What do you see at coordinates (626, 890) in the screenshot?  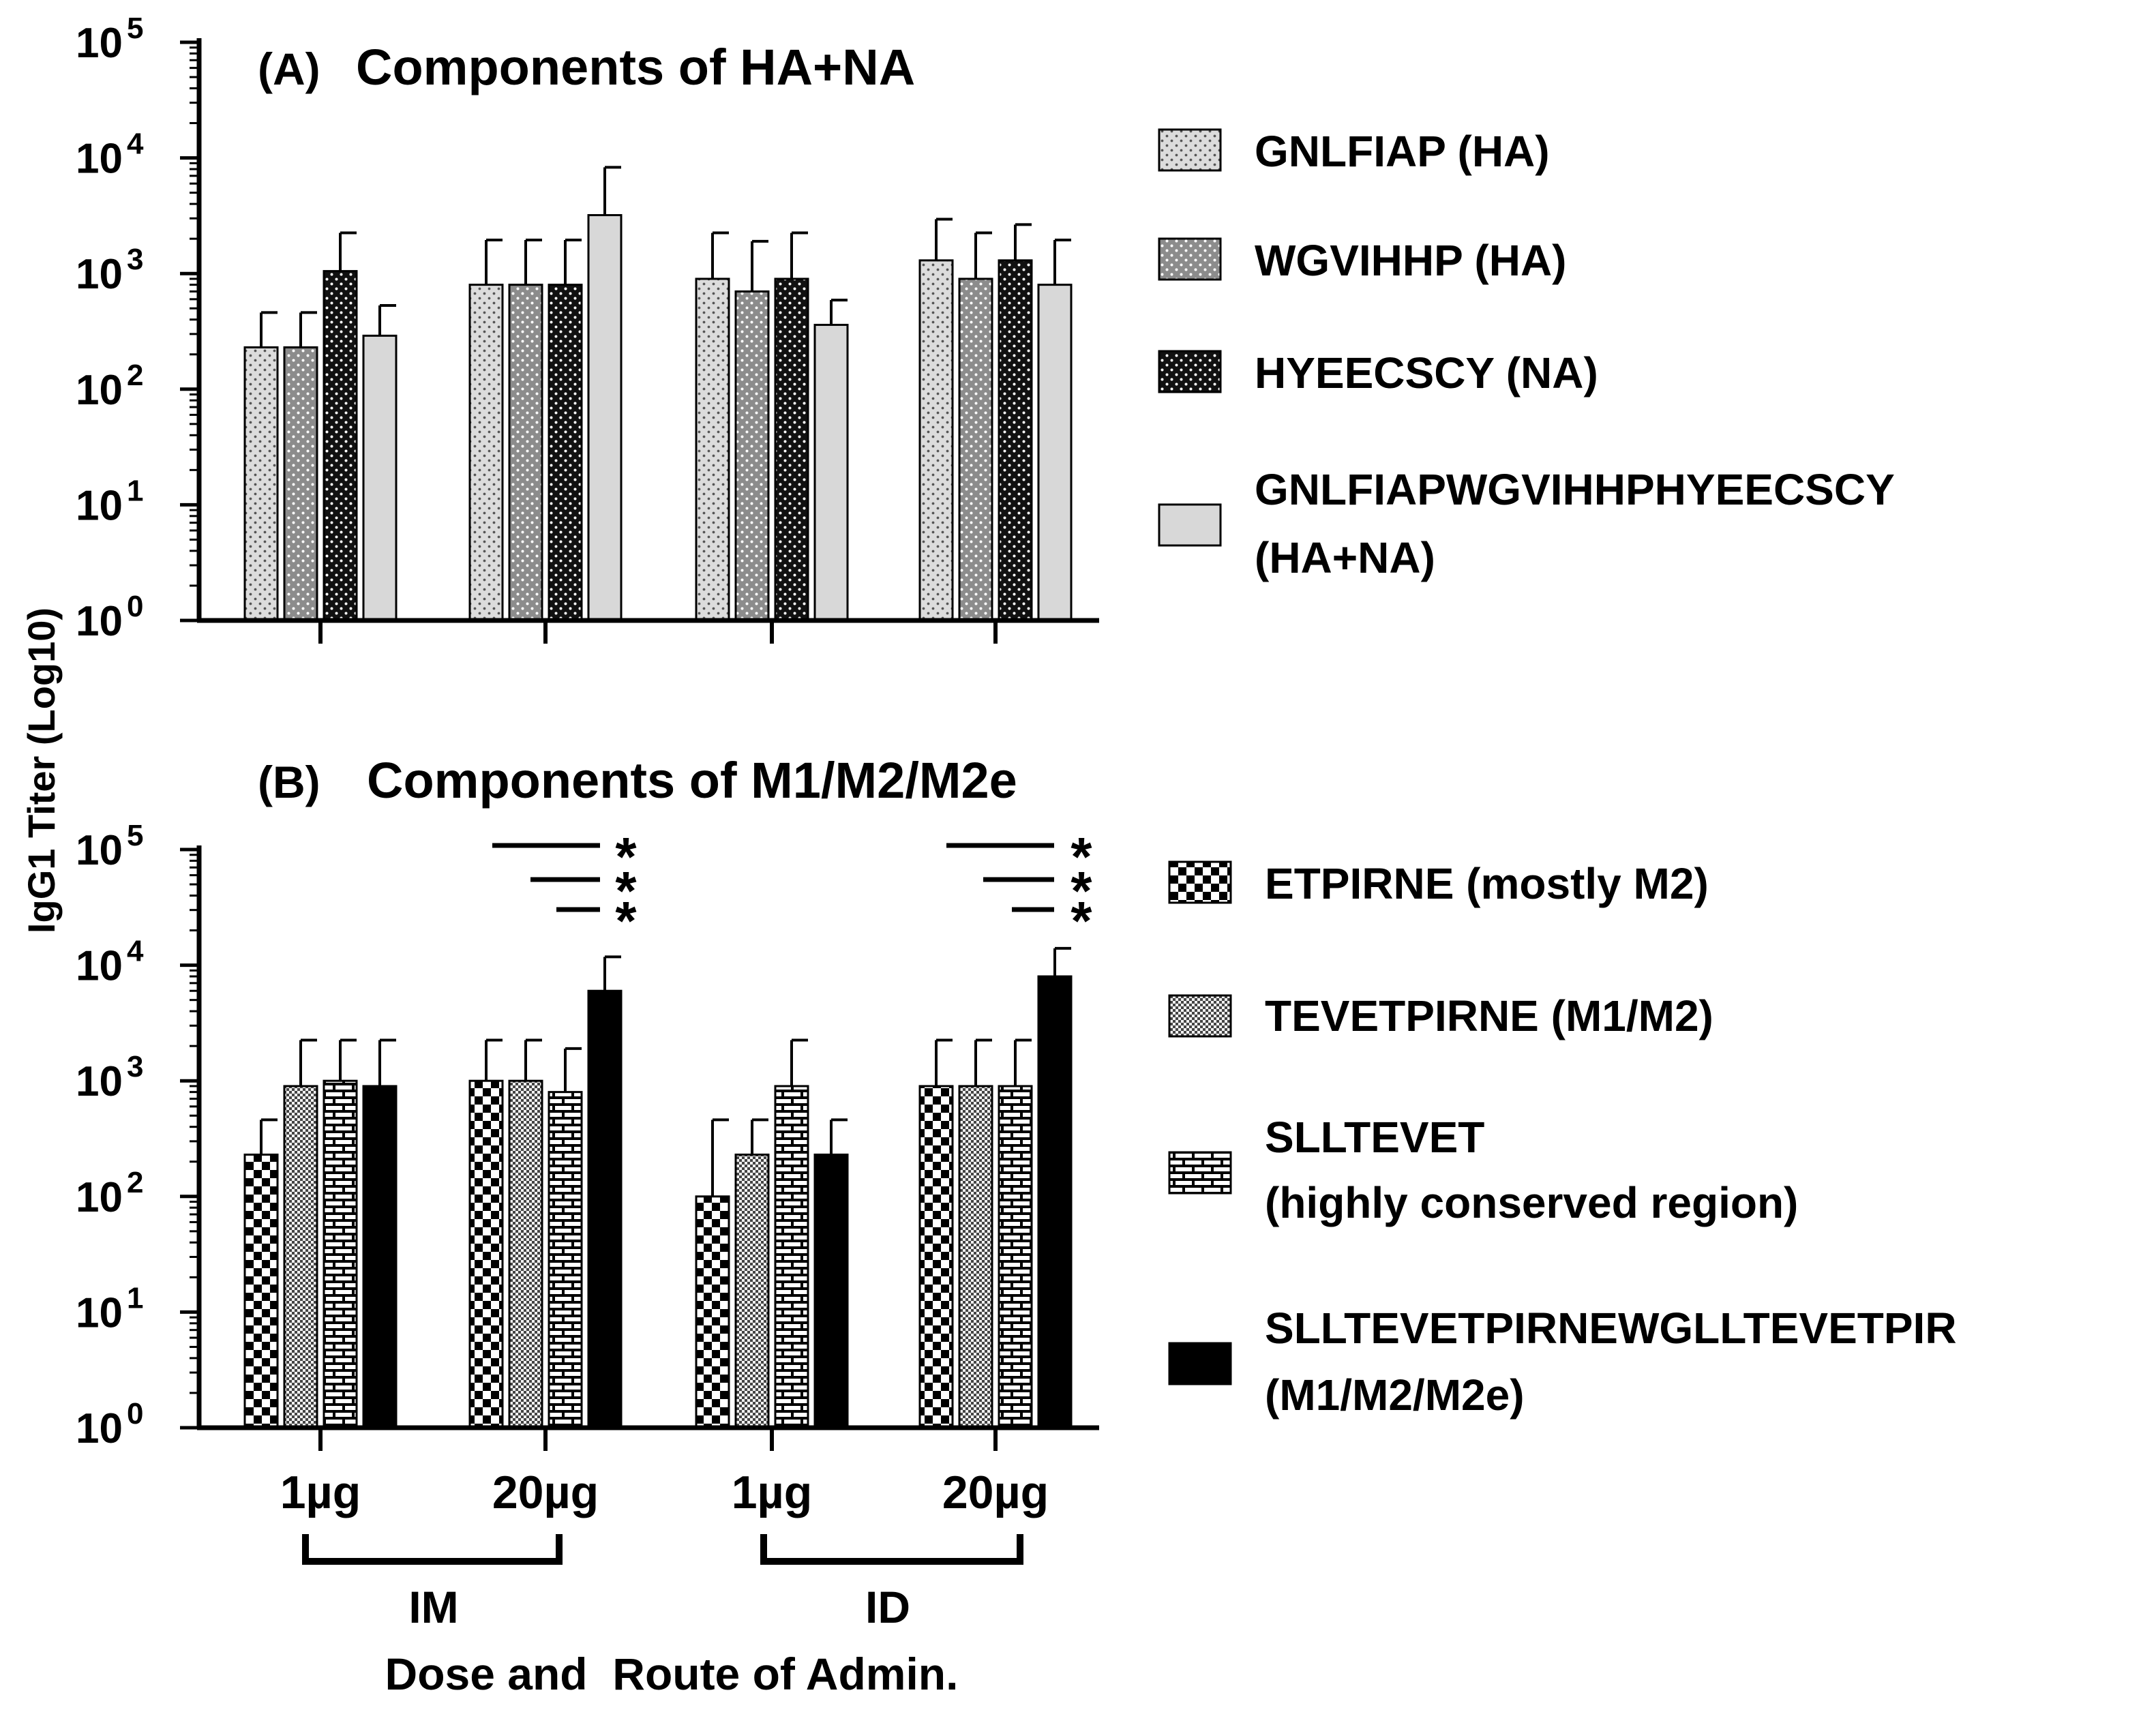 I see `sig-star-1-2: *` at bounding box center [626, 890].